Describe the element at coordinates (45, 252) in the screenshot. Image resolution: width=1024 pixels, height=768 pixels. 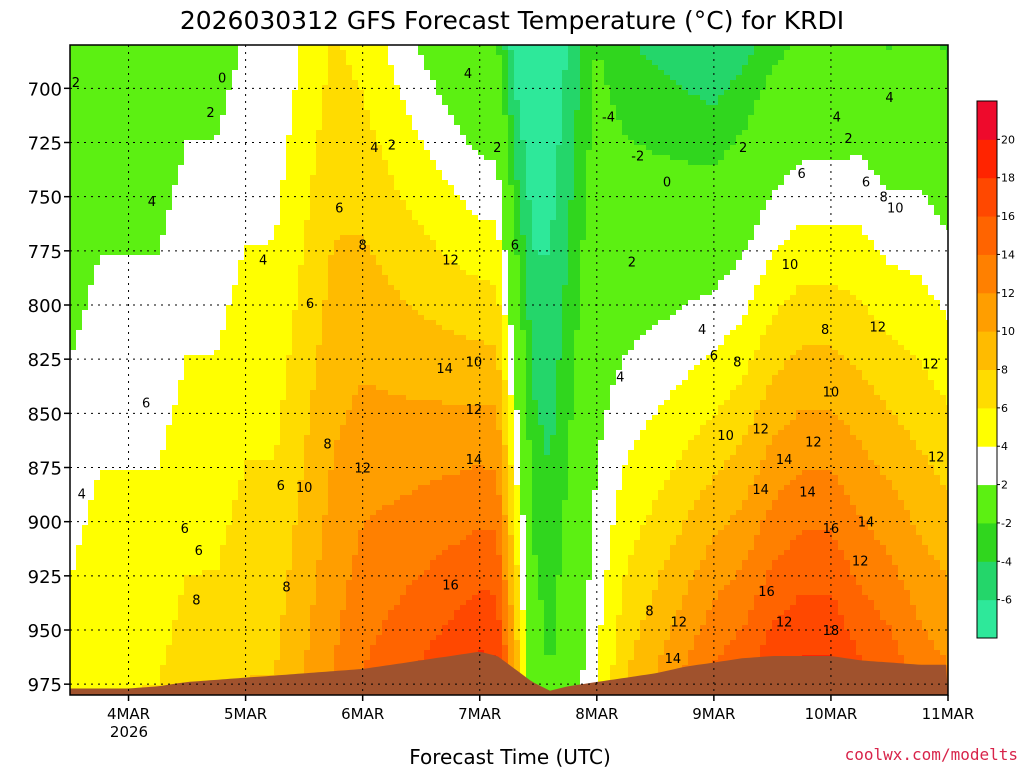
I see `y-tick-label: 775` at that location.